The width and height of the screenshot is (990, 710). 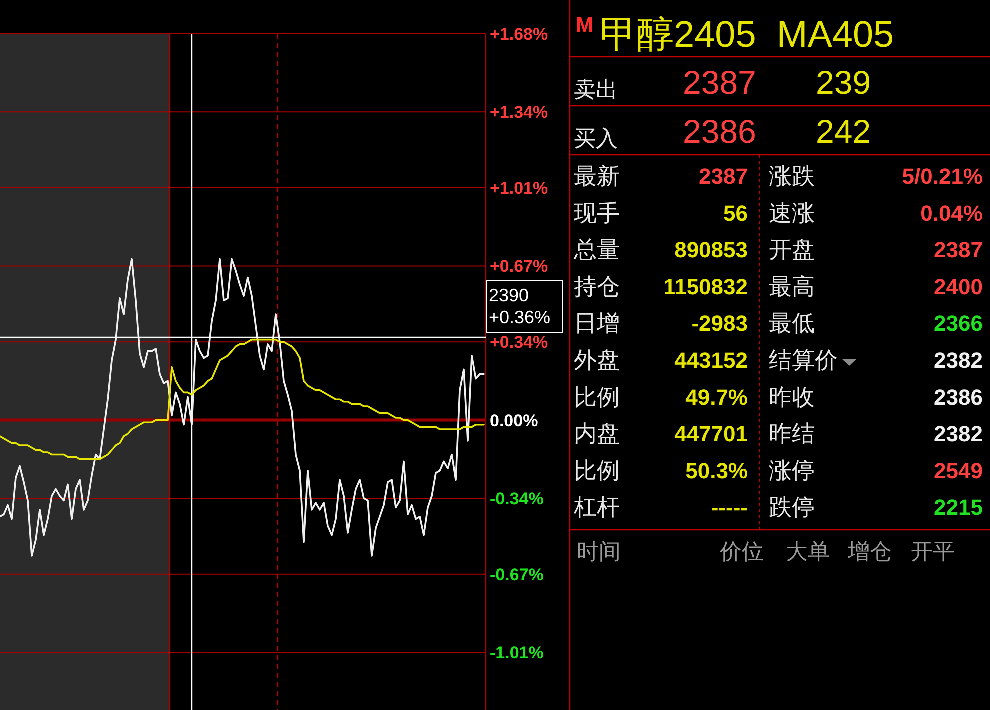 I want to click on text: 涨停, so click(x=792, y=470).